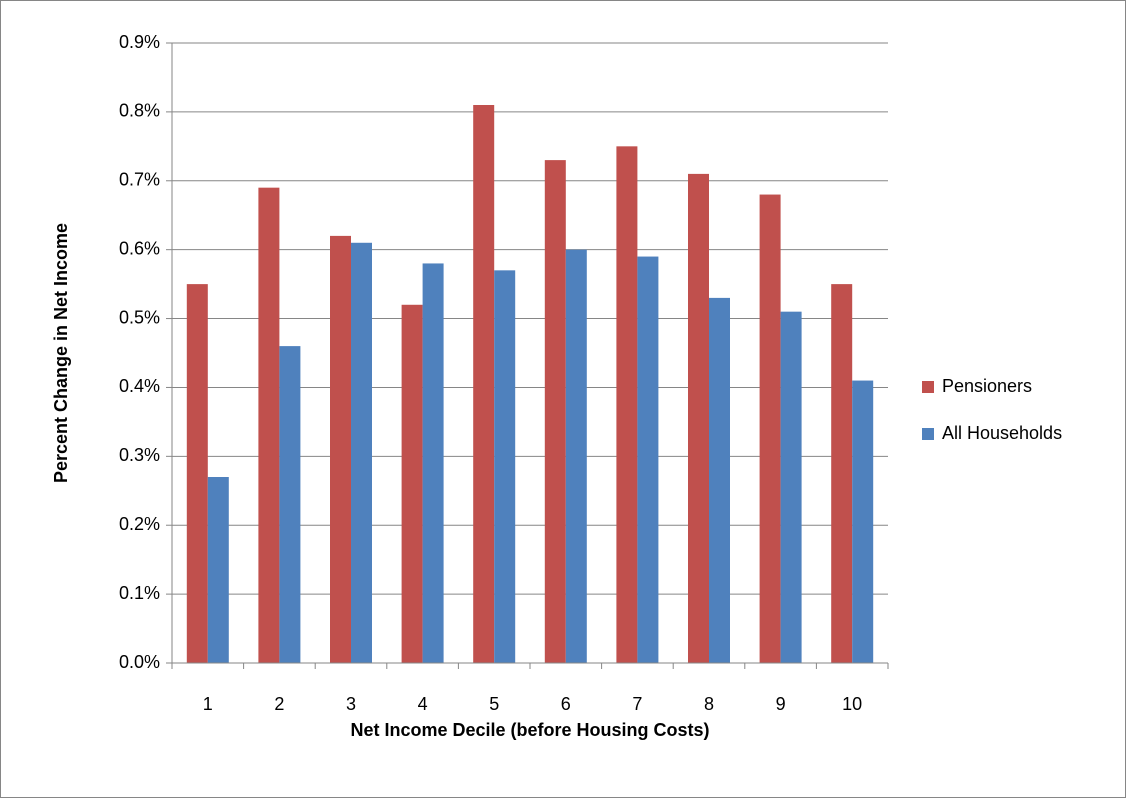  What do you see at coordinates (139, 593) in the screenshot?
I see `y-tick-label: 0.1%` at bounding box center [139, 593].